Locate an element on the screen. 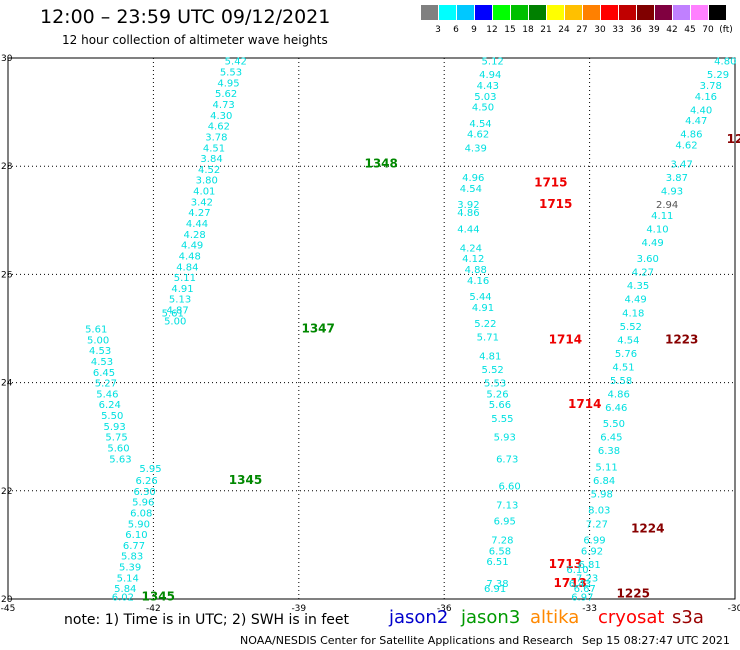  wave-height-value: 5.60 is located at coordinates (118, 449).